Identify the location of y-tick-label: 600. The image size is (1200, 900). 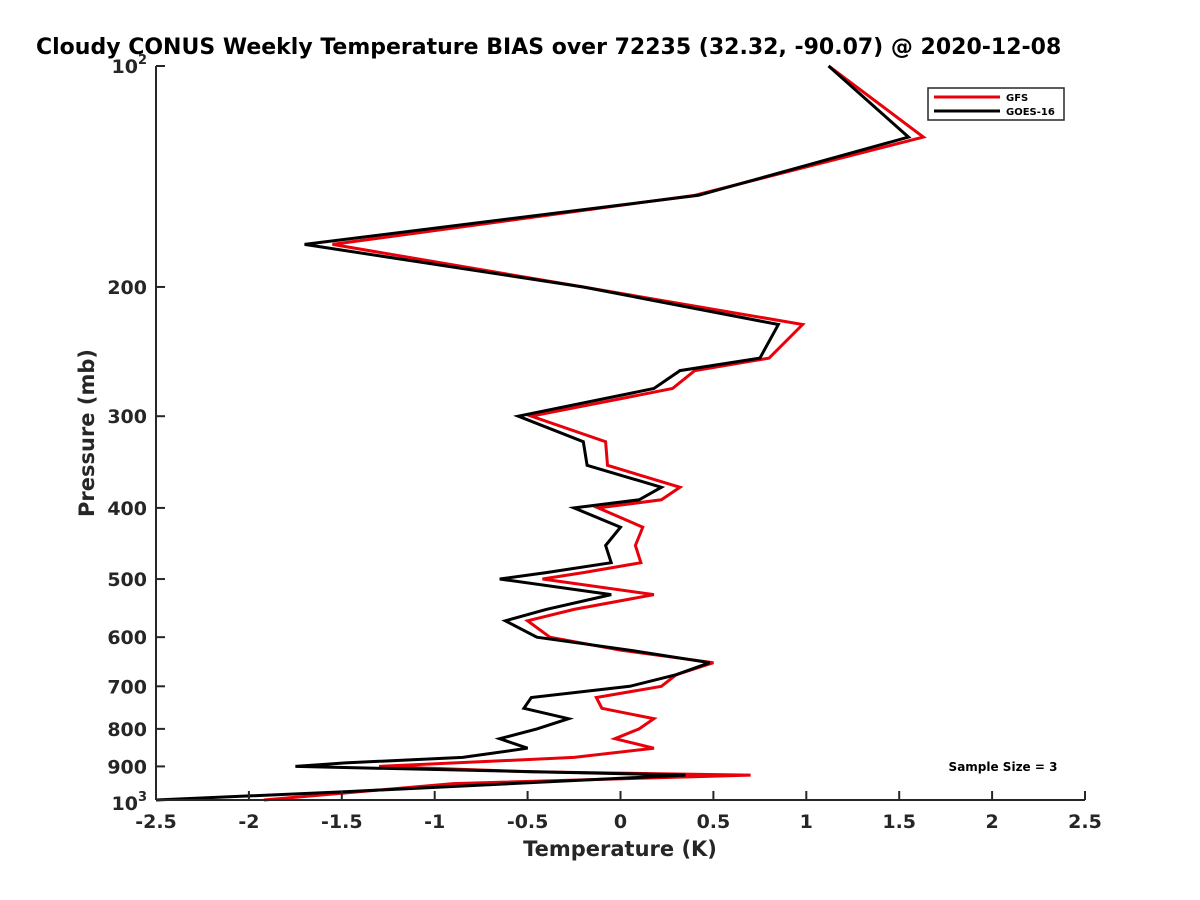
(127, 638).